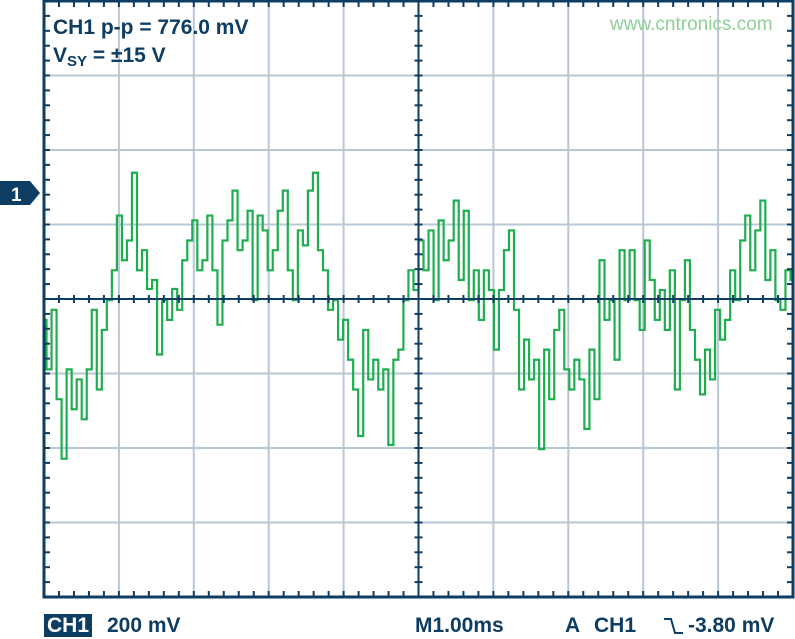 This screenshot has height=639, width=795. What do you see at coordinates (573, 625) in the screenshot?
I see `trigger-mode: A` at bounding box center [573, 625].